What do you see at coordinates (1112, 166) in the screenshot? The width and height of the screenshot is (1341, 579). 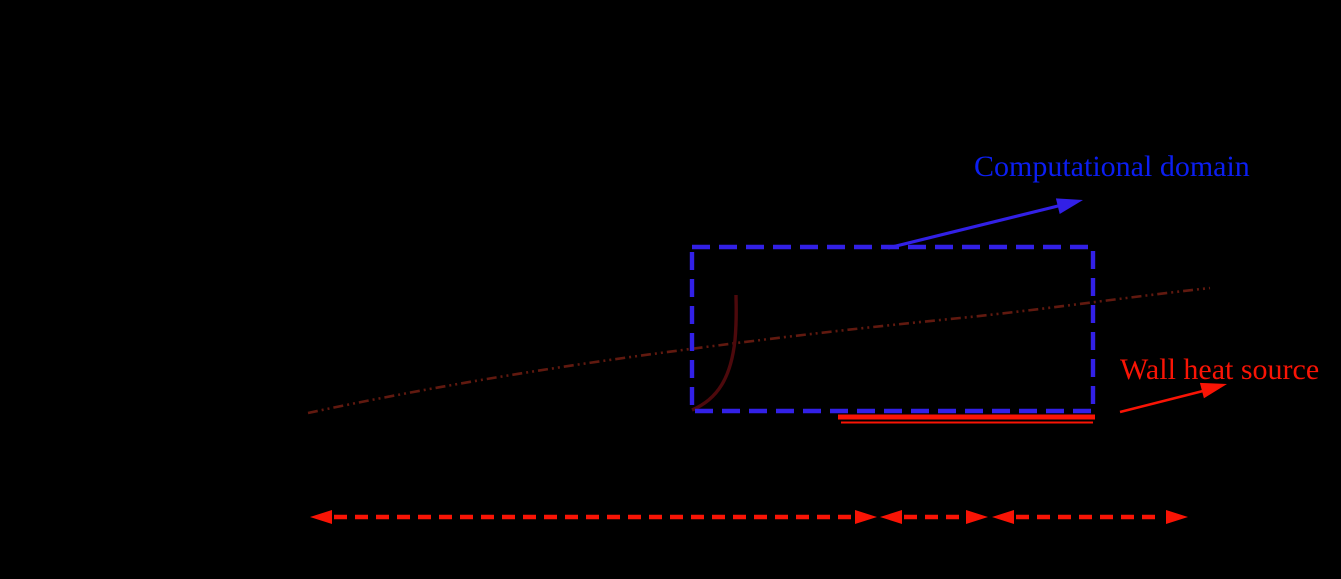 I see `computational-domain-label: Computational domain` at bounding box center [1112, 166].